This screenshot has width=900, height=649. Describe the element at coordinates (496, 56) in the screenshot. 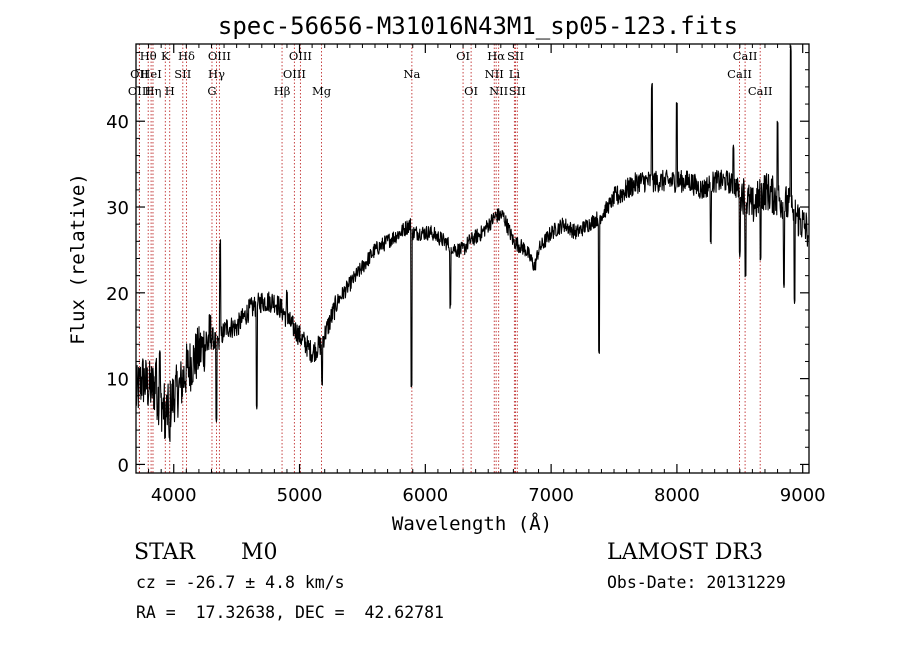

I see `line-label: Hα` at that location.